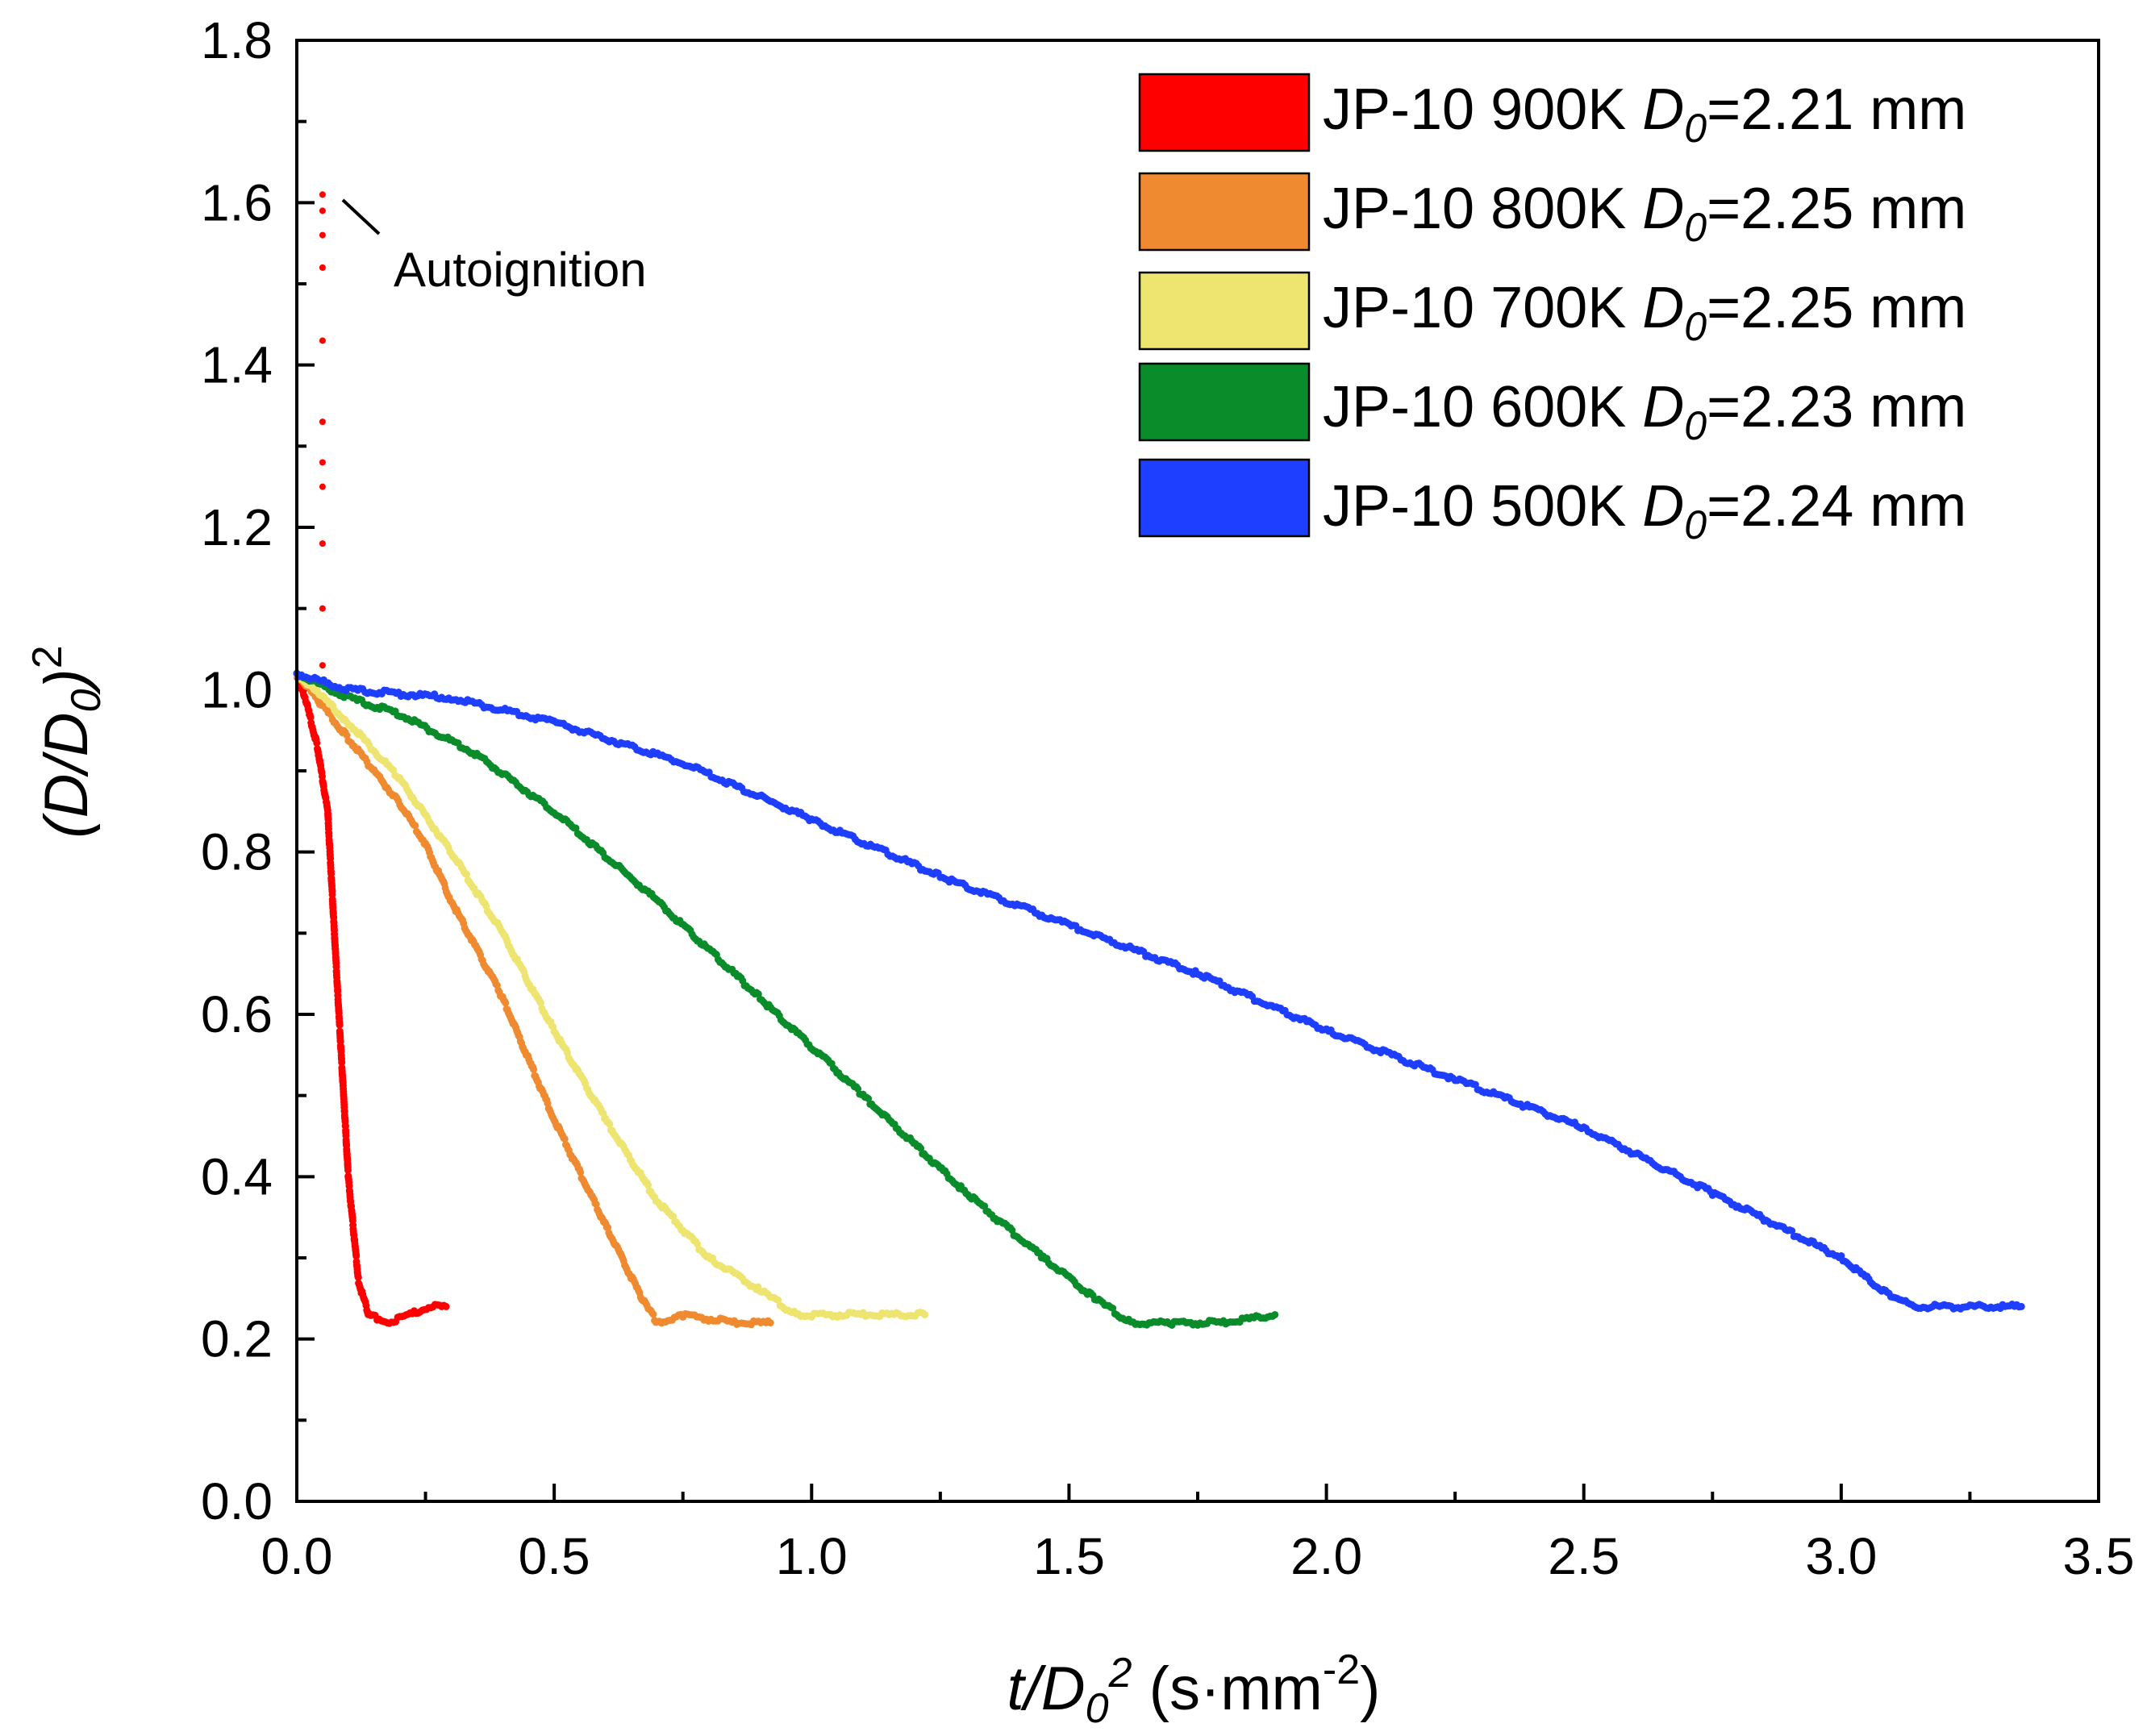 This screenshot has height=1736, width=2147. What do you see at coordinates (86, 700) in the screenshot?
I see `y-axis-sub: 0` at bounding box center [86, 700].